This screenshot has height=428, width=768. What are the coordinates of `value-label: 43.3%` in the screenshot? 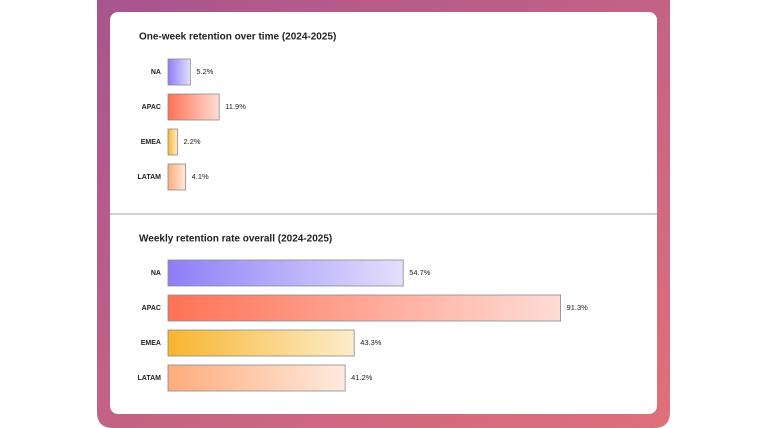 It's located at (371, 342).